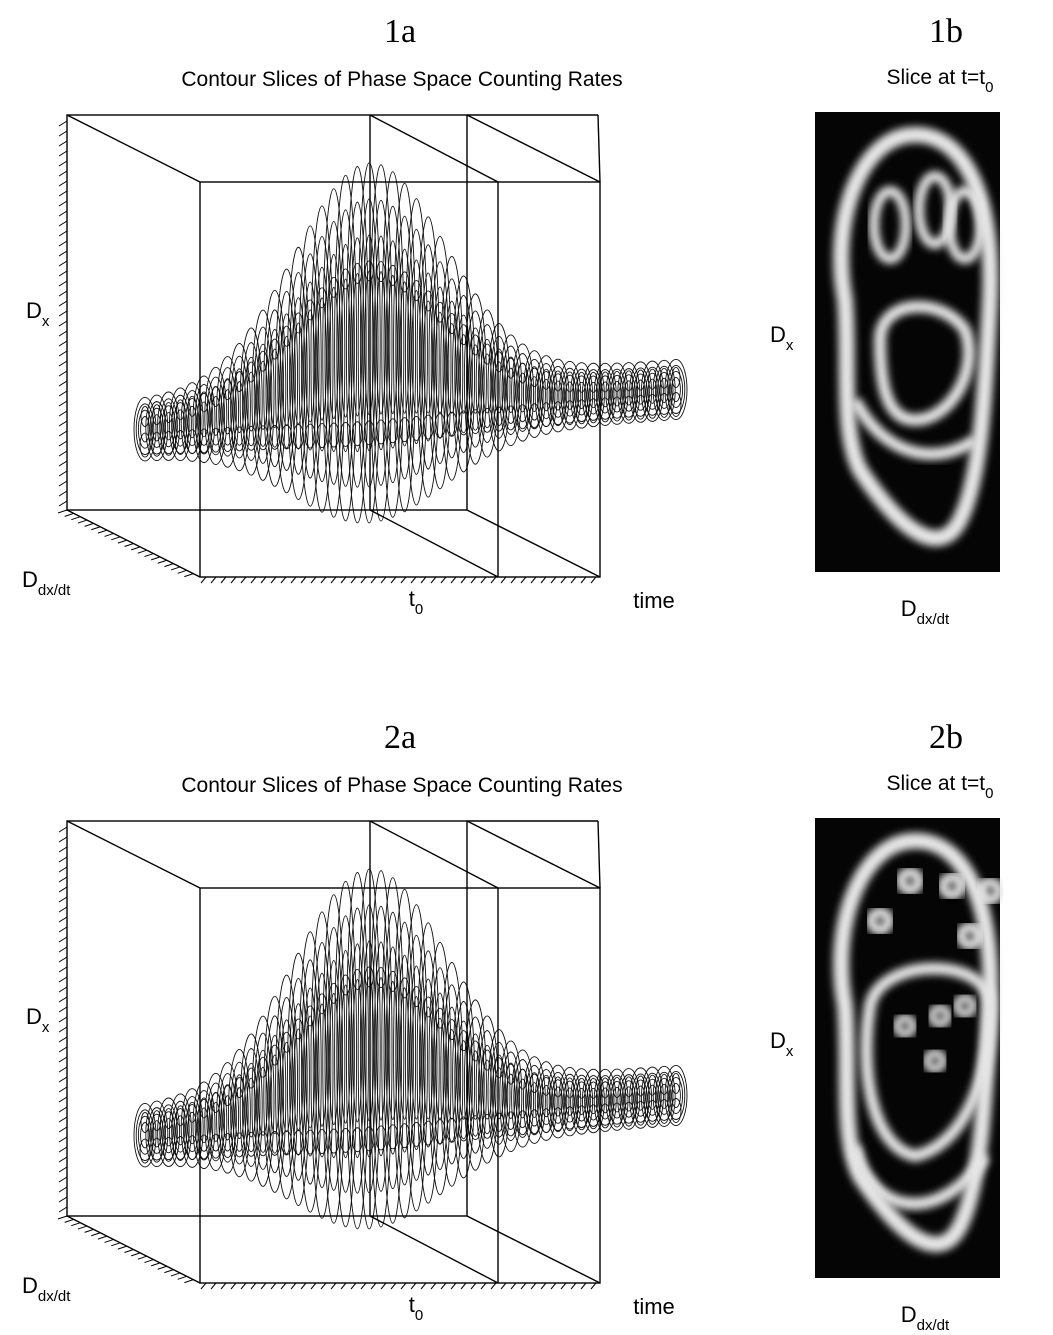 The width and height of the screenshot is (1053, 1335). Describe the element at coordinates (400, 737) in the screenshot. I see `panel-label: 2a` at that location.